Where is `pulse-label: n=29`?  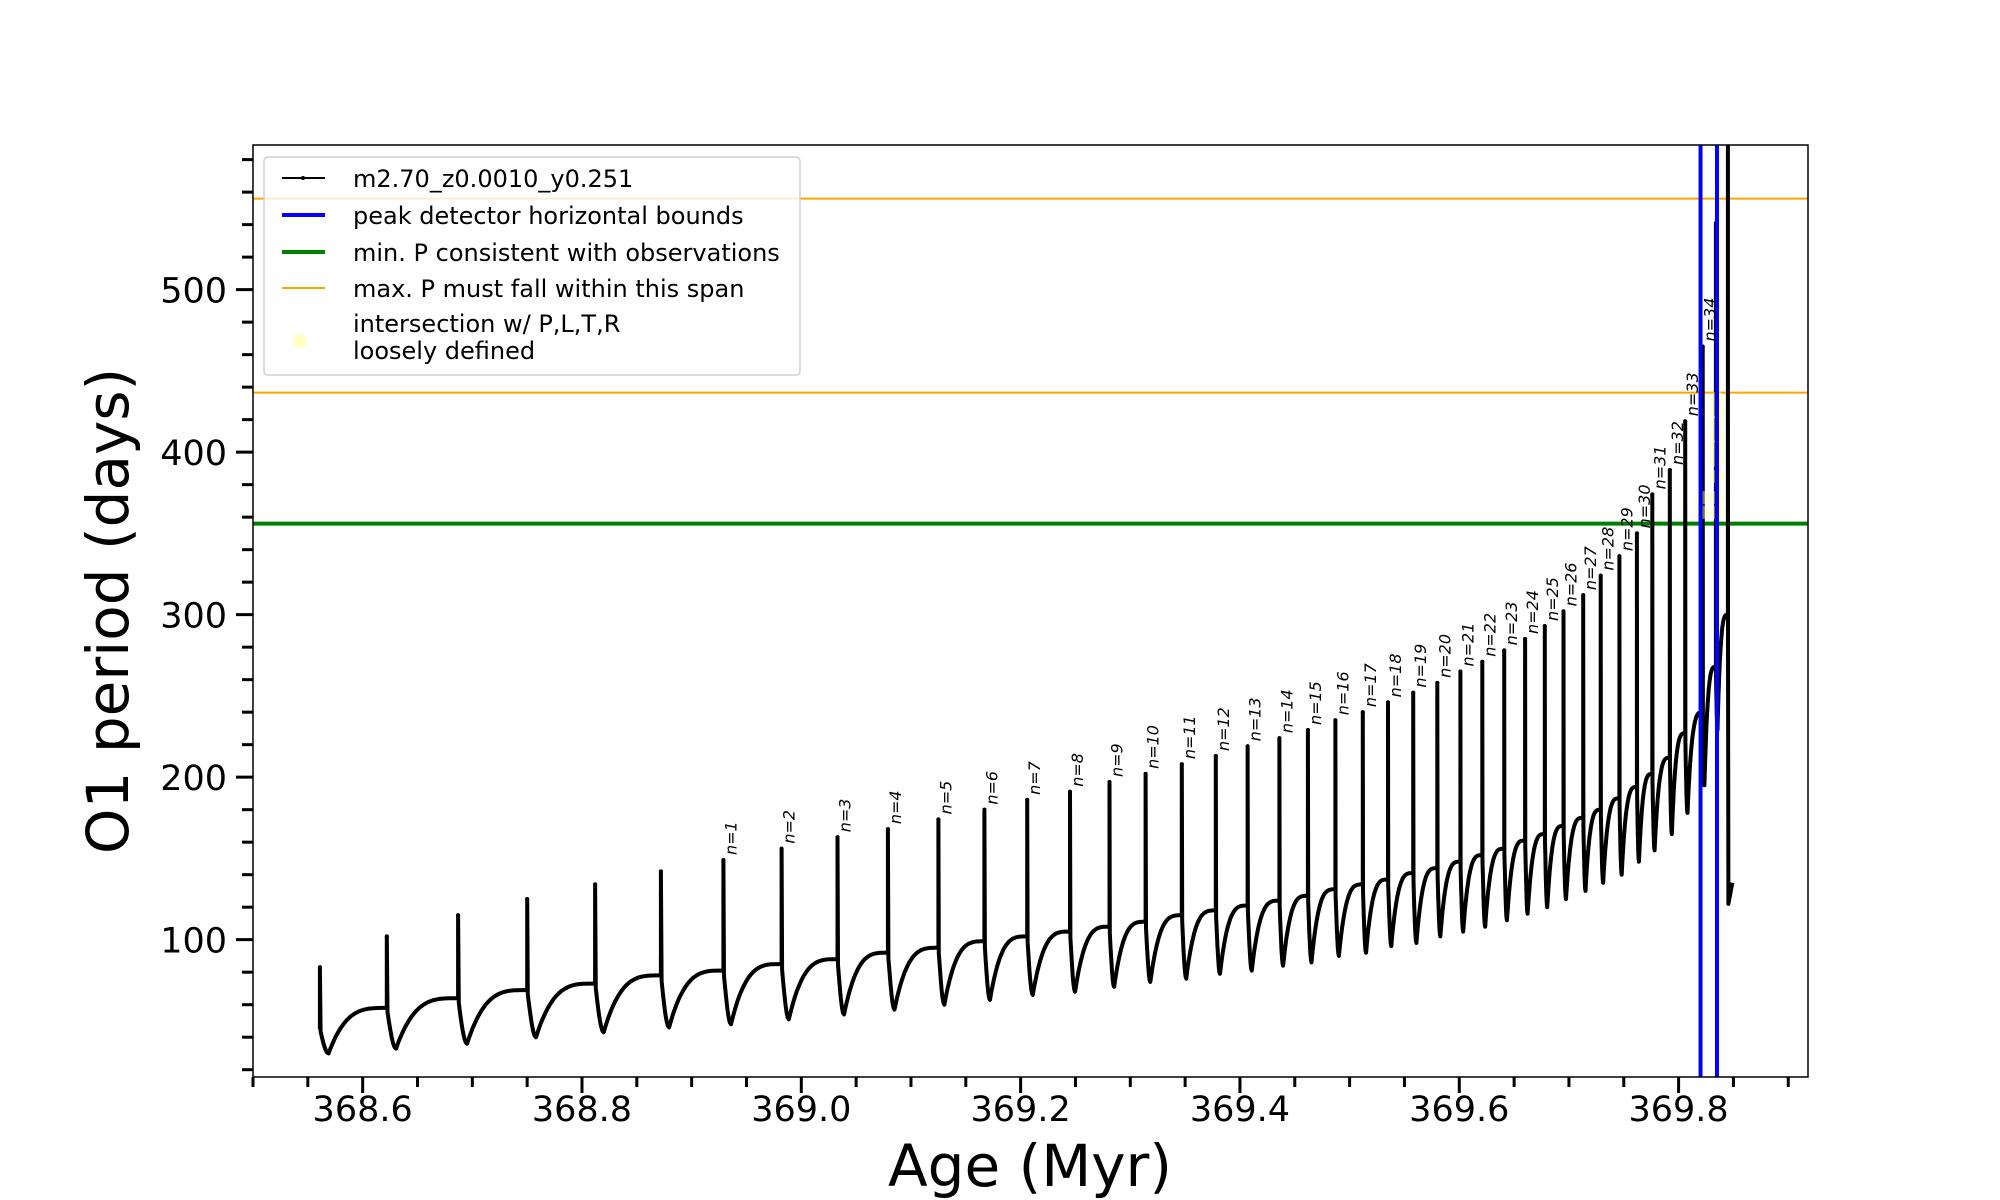 pulse-label: n=29 is located at coordinates (1626, 529).